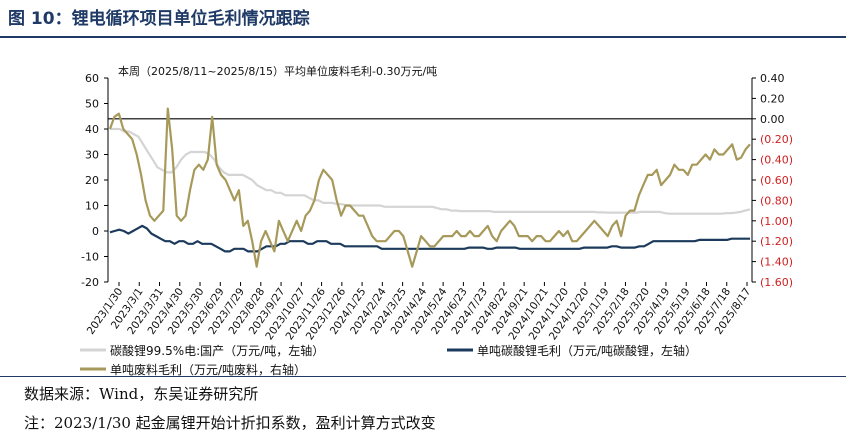 This screenshot has width=846, height=448. Describe the element at coordinates (92, 104) in the screenshot. I see `left-tick-label: 50` at that location.